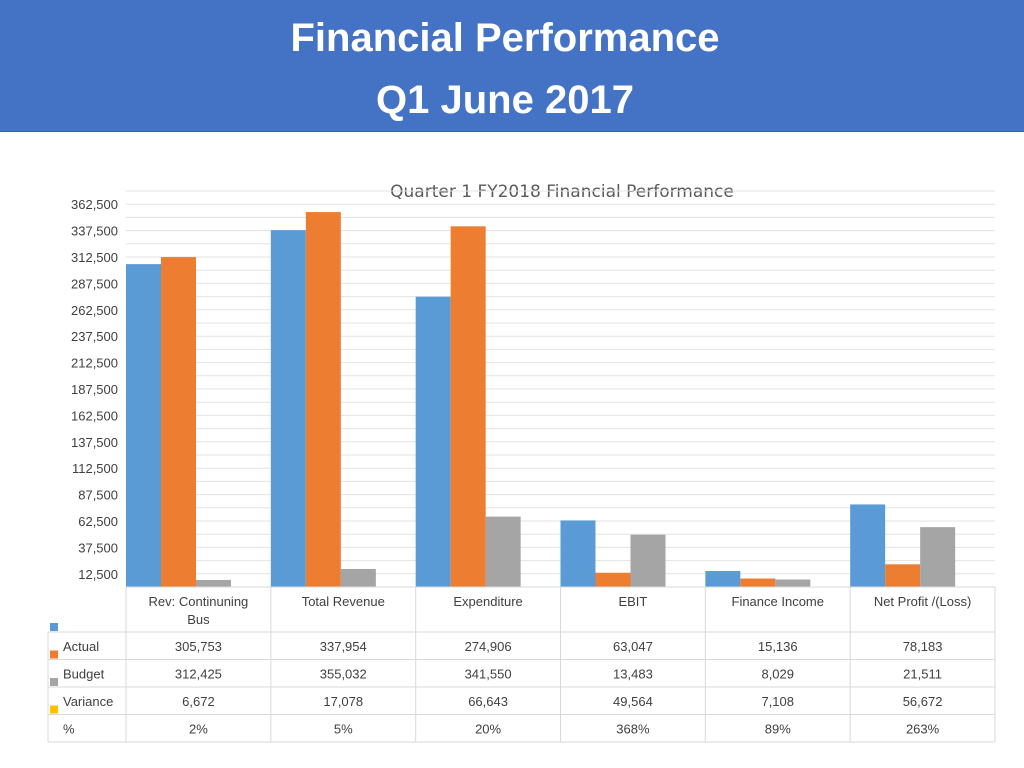 The width and height of the screenshot is (1024, 768). I want to click on table-cell: 78,183, so click(923, 646).